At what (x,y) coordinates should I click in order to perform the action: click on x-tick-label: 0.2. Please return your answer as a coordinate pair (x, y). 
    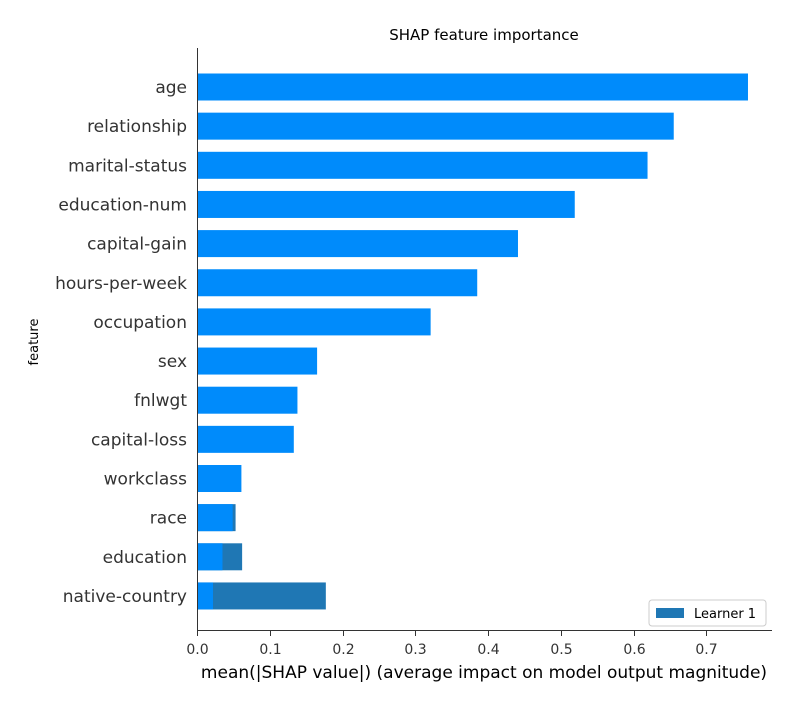
    Looking at the image, I should click on (343, 650).